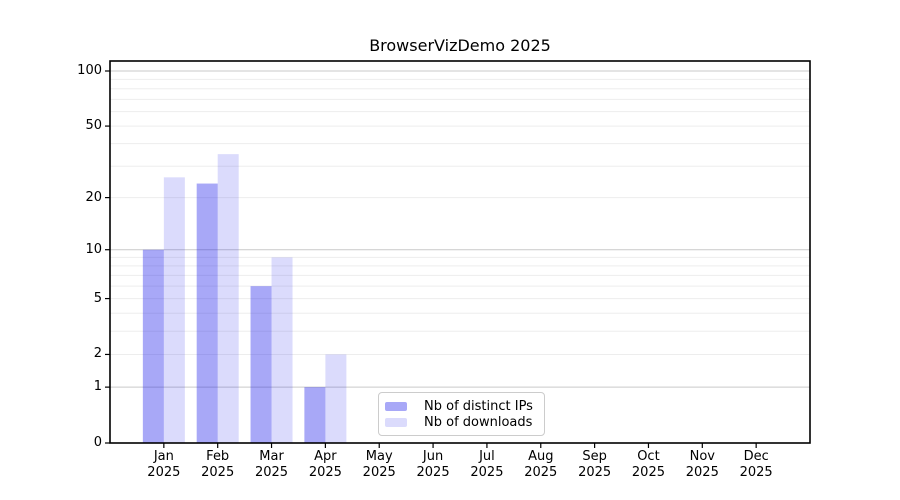 The width and height of the screenshot is (900, 500). I want to click on x-tick-label: May 2025, so click(379, 464).